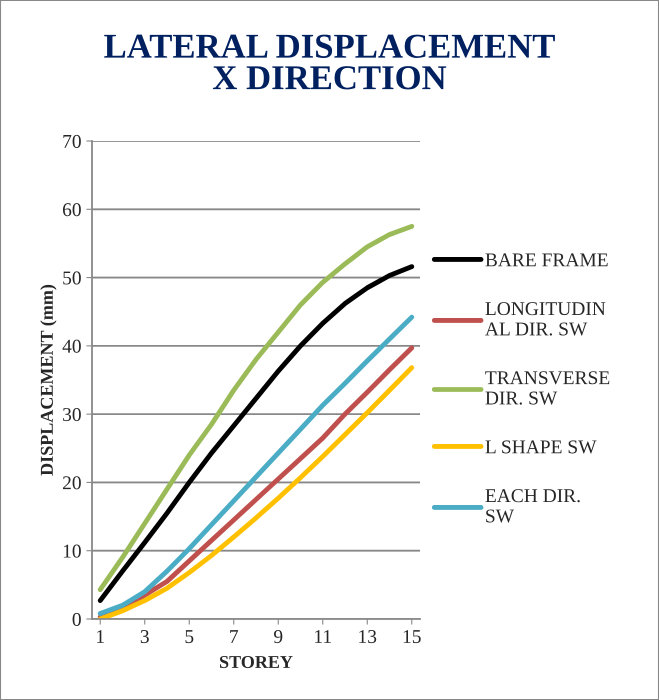 This screenshot has height=700, width=659. I want to click on chart-title: LATERAL DISPLACEMENT X DIRECTION, so click(329, 62).